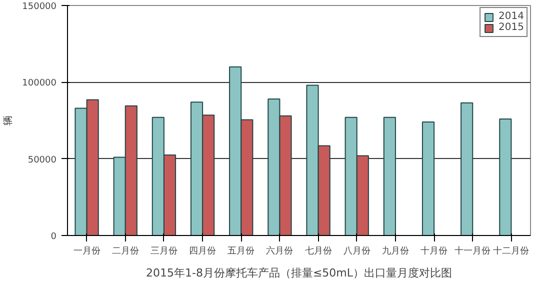 This screenshot has width=550, height=284. What do you see at coordinates (202, 251) in the screenshot?
I see `x-tick-label: 四月份` at bounding box center [202, 251].